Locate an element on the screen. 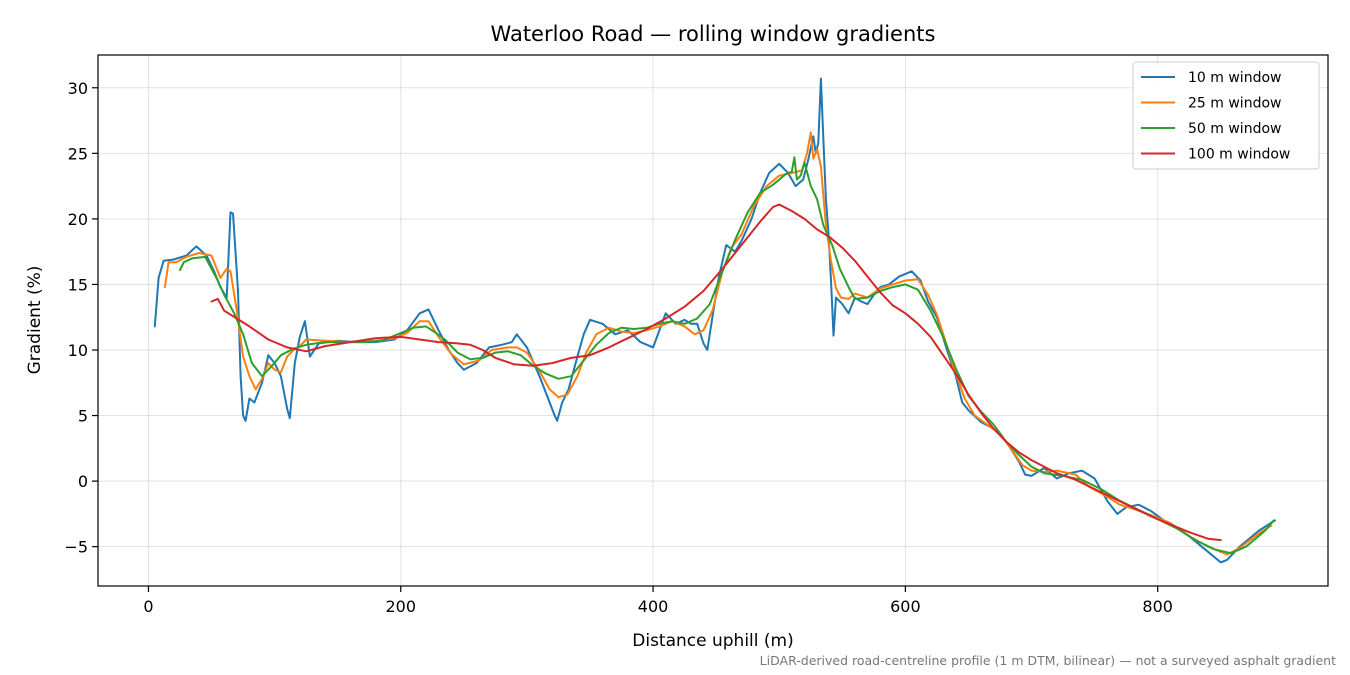 The height and width of the screenshot is (675, 1350). y-tick-label: −5 is located at coordinates (76, 547).